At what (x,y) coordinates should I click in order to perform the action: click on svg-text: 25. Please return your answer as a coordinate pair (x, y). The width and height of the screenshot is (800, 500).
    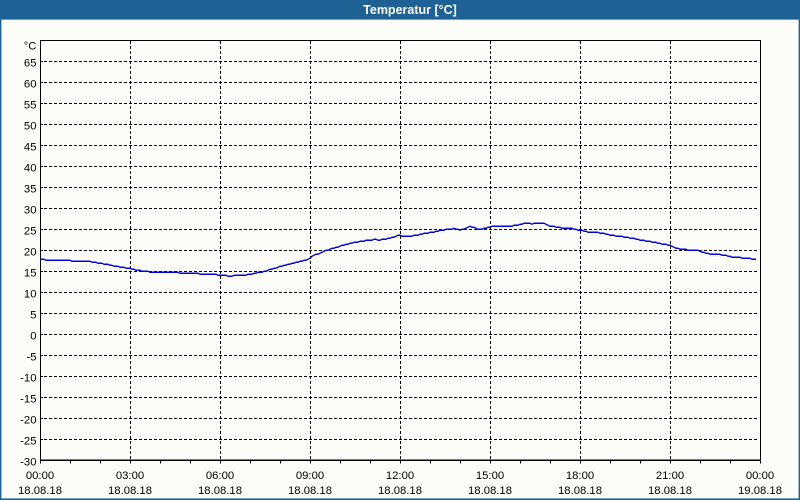
    Looking at the image, I should click on (30, 232).